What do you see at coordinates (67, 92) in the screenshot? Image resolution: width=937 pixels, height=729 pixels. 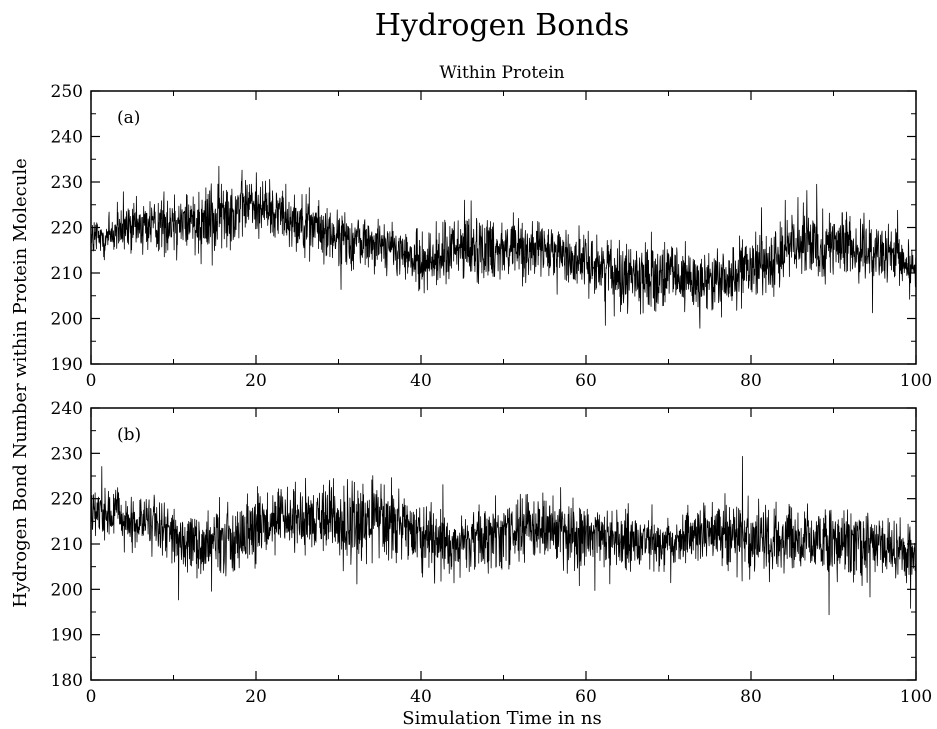 I see `y-tick-label: 250` at bounding box center [67, 92].